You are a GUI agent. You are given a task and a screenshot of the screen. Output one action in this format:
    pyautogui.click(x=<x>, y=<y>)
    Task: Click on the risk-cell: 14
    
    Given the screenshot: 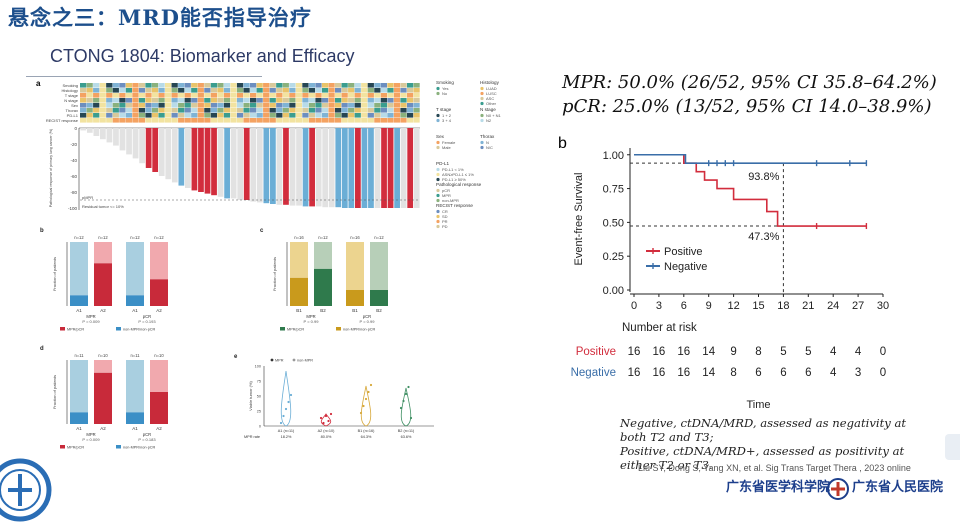 What is the action you would take?
    pyautogui.click(x=708, y=373)
    